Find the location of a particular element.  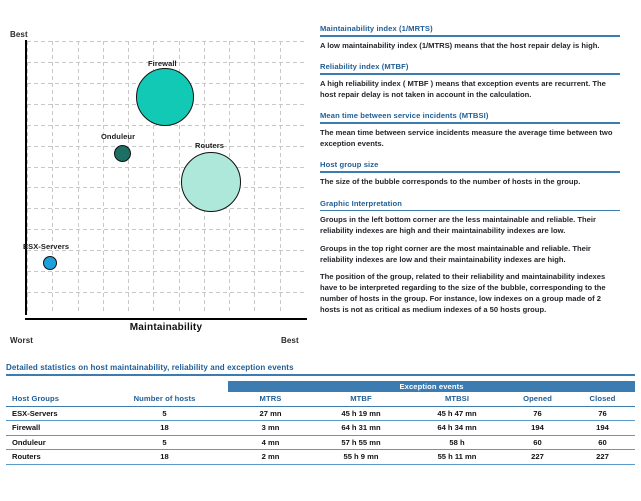

column-header-host-groups: Host Groups is located at coordinates (53, 399).